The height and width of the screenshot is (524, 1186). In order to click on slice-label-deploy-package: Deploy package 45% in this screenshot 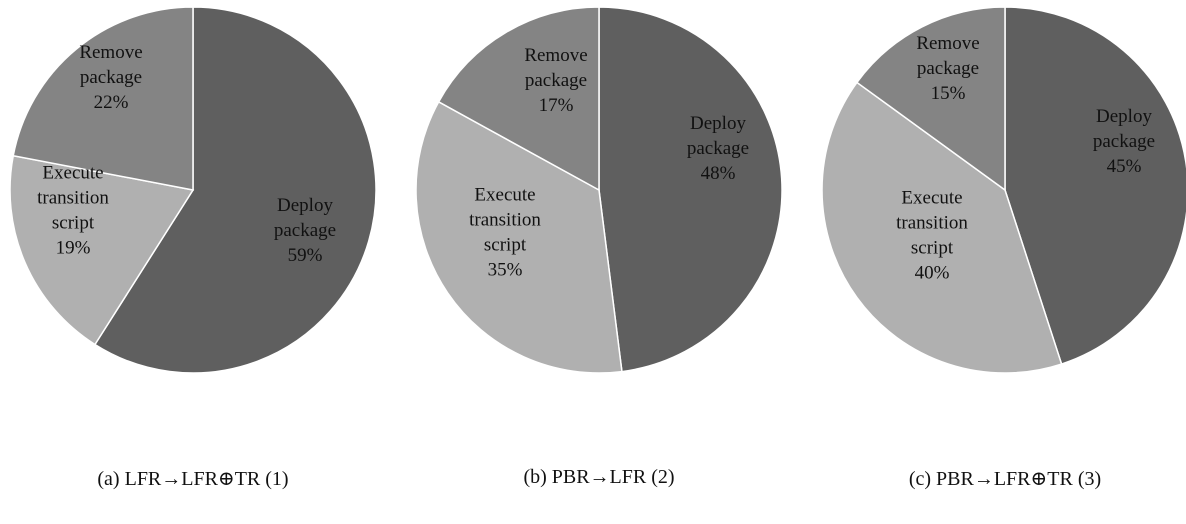, I will do `click(1124, 141)`.